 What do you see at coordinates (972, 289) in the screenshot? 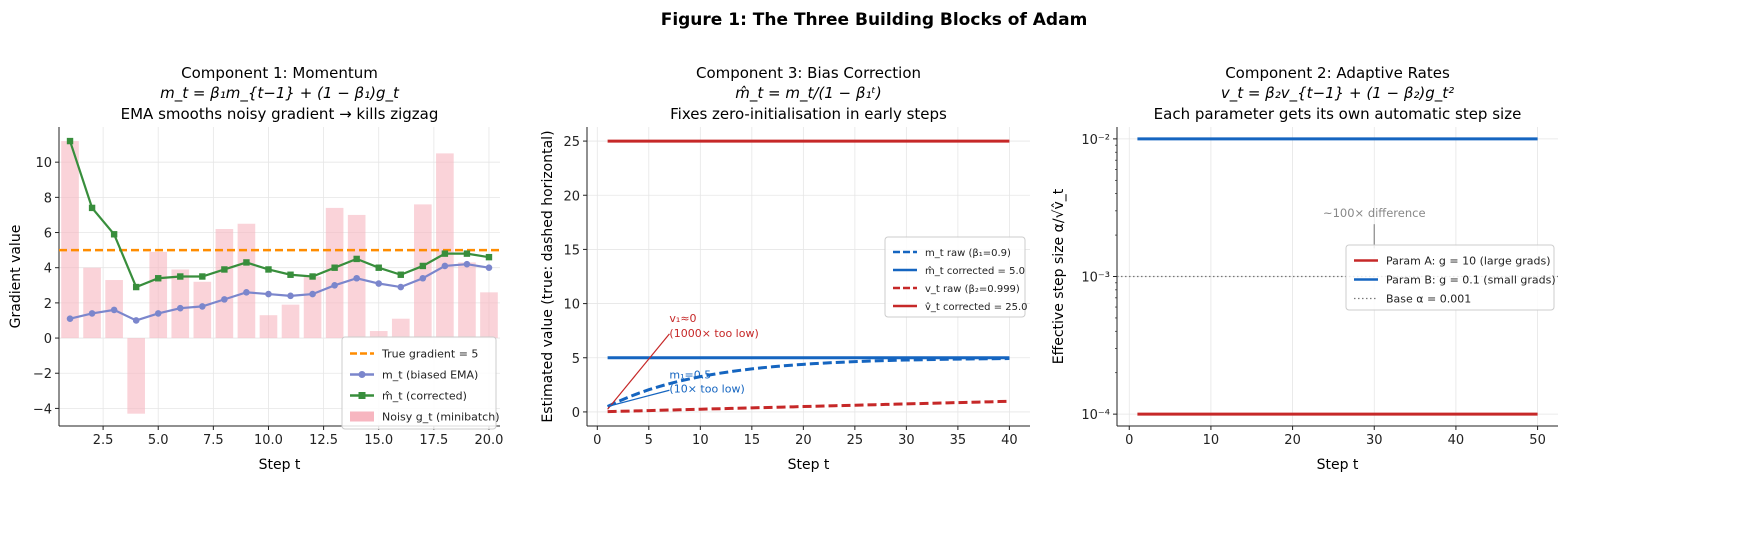
I see `legend-label: v_t raw (β₂=0.999)` at bounding box center [972, 289].